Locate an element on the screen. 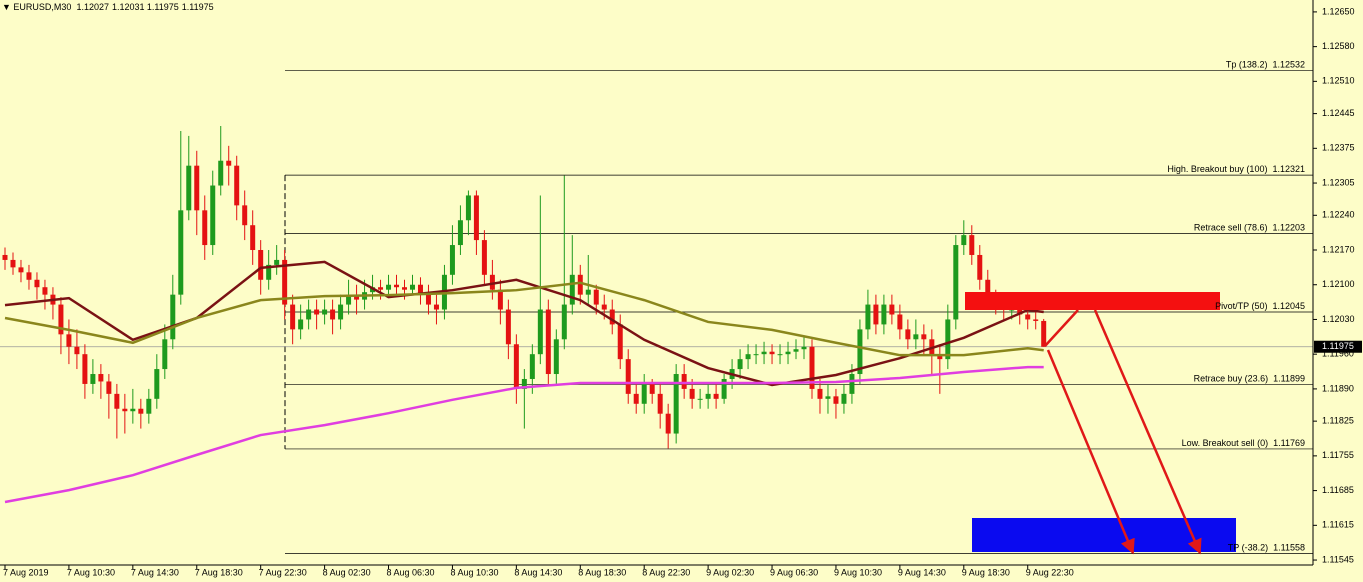 The image size is (1363, 582). y-tick-label: 1.12170 is located at coordinates (1338, 249).